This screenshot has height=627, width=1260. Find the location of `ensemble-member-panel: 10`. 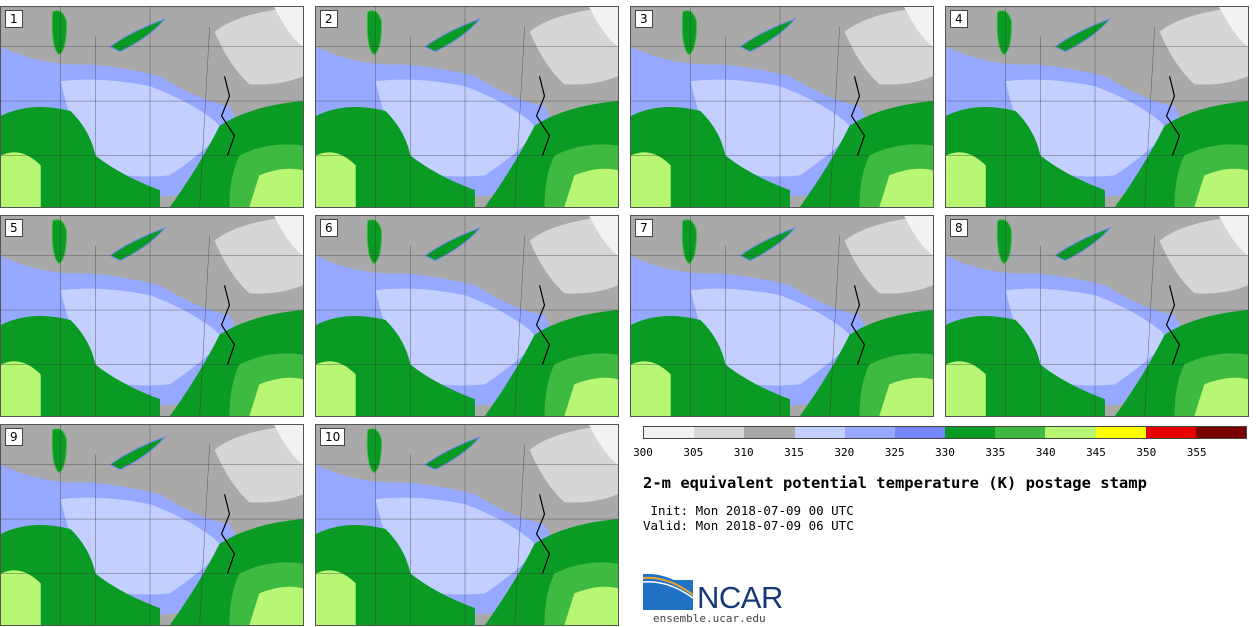

ensemble-member-panel: 10 is located at coordinates (467, 525).